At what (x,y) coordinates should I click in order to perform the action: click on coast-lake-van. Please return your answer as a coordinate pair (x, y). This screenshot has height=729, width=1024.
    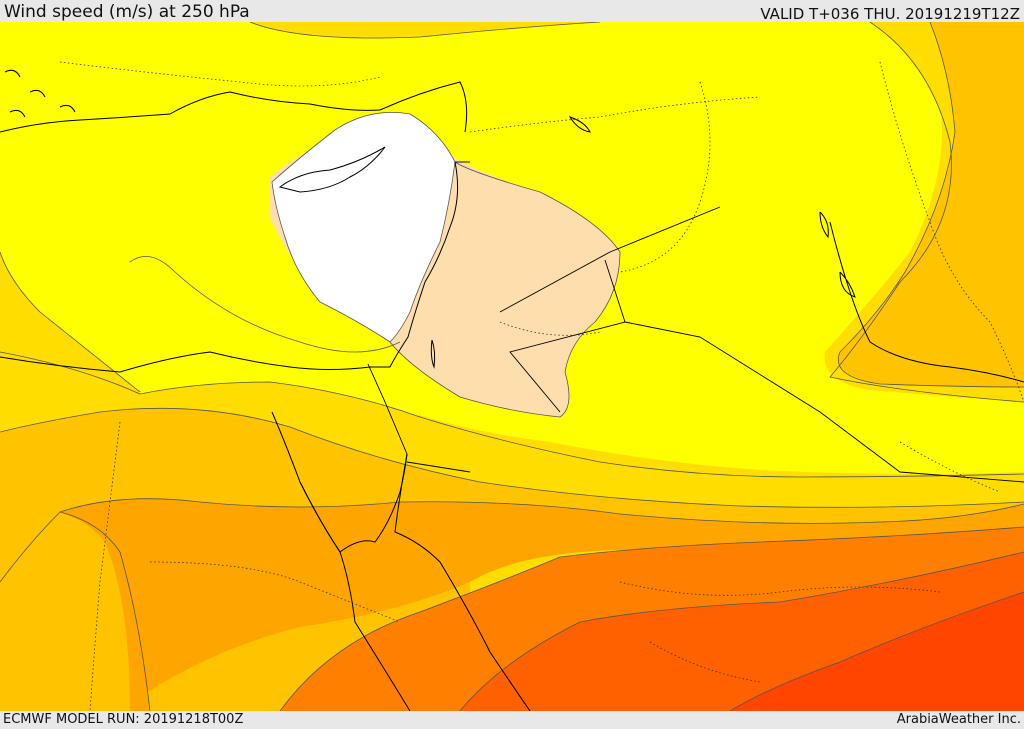
    Looking at the image, I should click on (579, 124).